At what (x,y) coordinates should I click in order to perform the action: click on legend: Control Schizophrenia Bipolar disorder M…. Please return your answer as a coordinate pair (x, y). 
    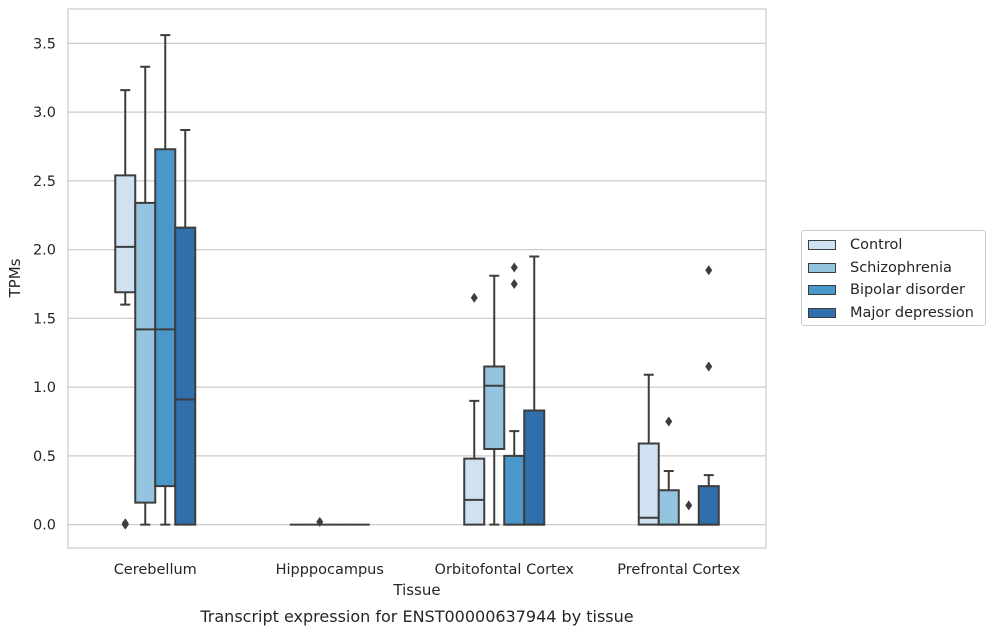
    Looking at the image, I should click on (893, 278).